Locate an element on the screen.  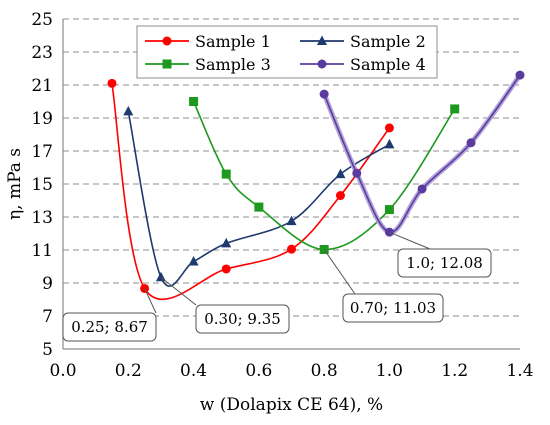
y-tick-label: 11 is located at coordinates (42, 251).